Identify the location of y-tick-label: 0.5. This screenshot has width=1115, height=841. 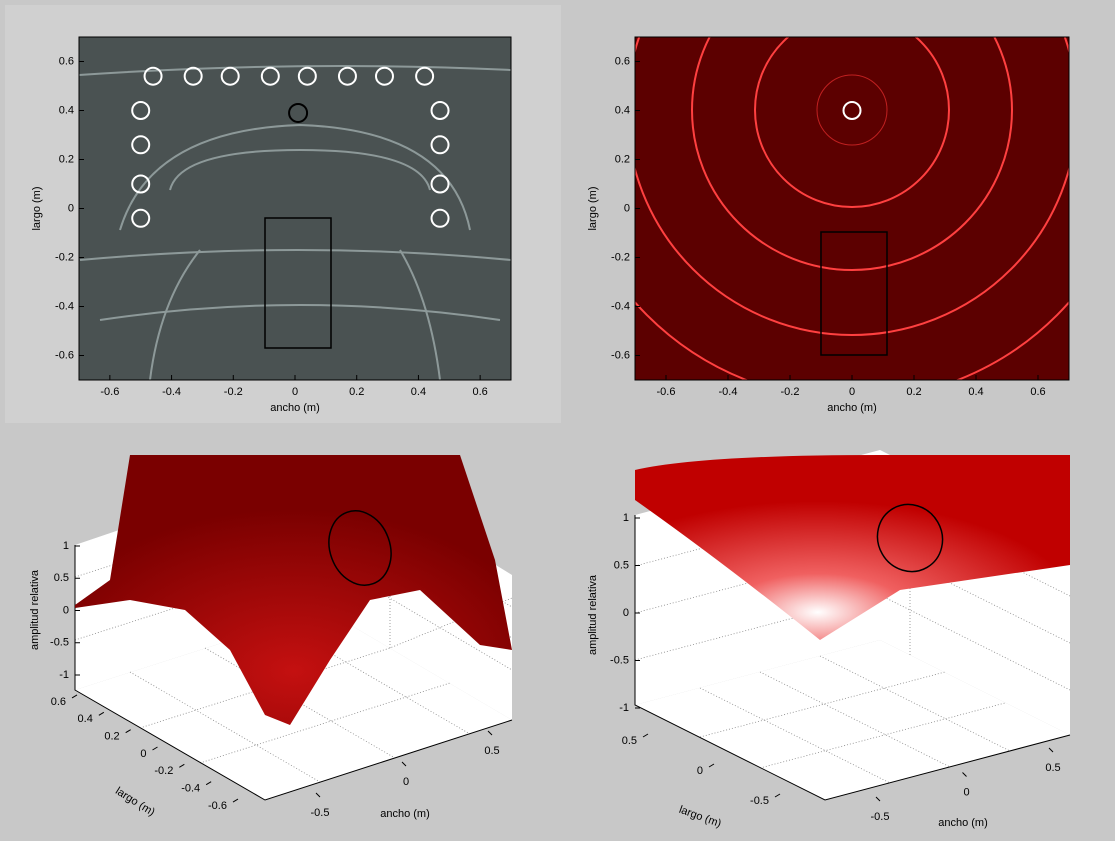
(629, 741).